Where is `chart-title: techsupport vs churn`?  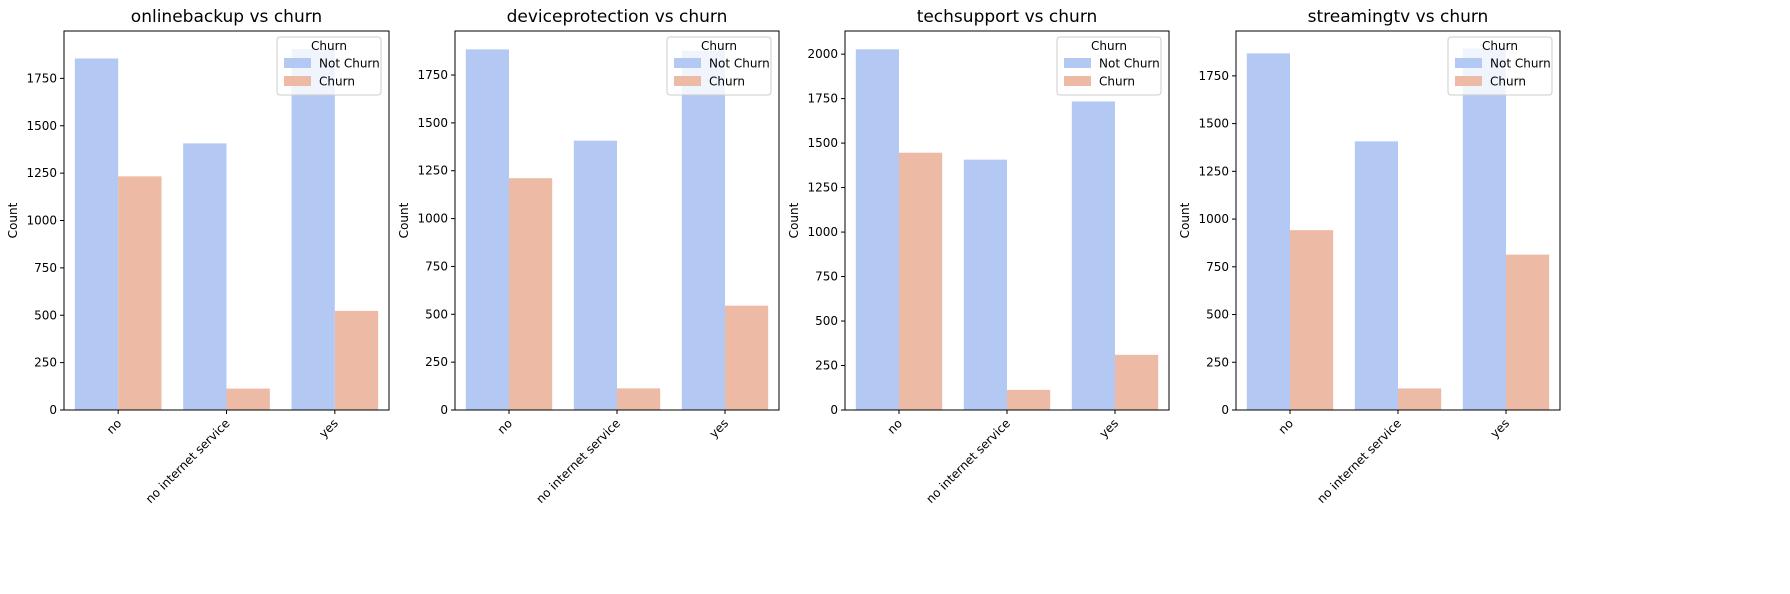 chart-title: techsupport vs churn is located at coordinates (1007, 17).